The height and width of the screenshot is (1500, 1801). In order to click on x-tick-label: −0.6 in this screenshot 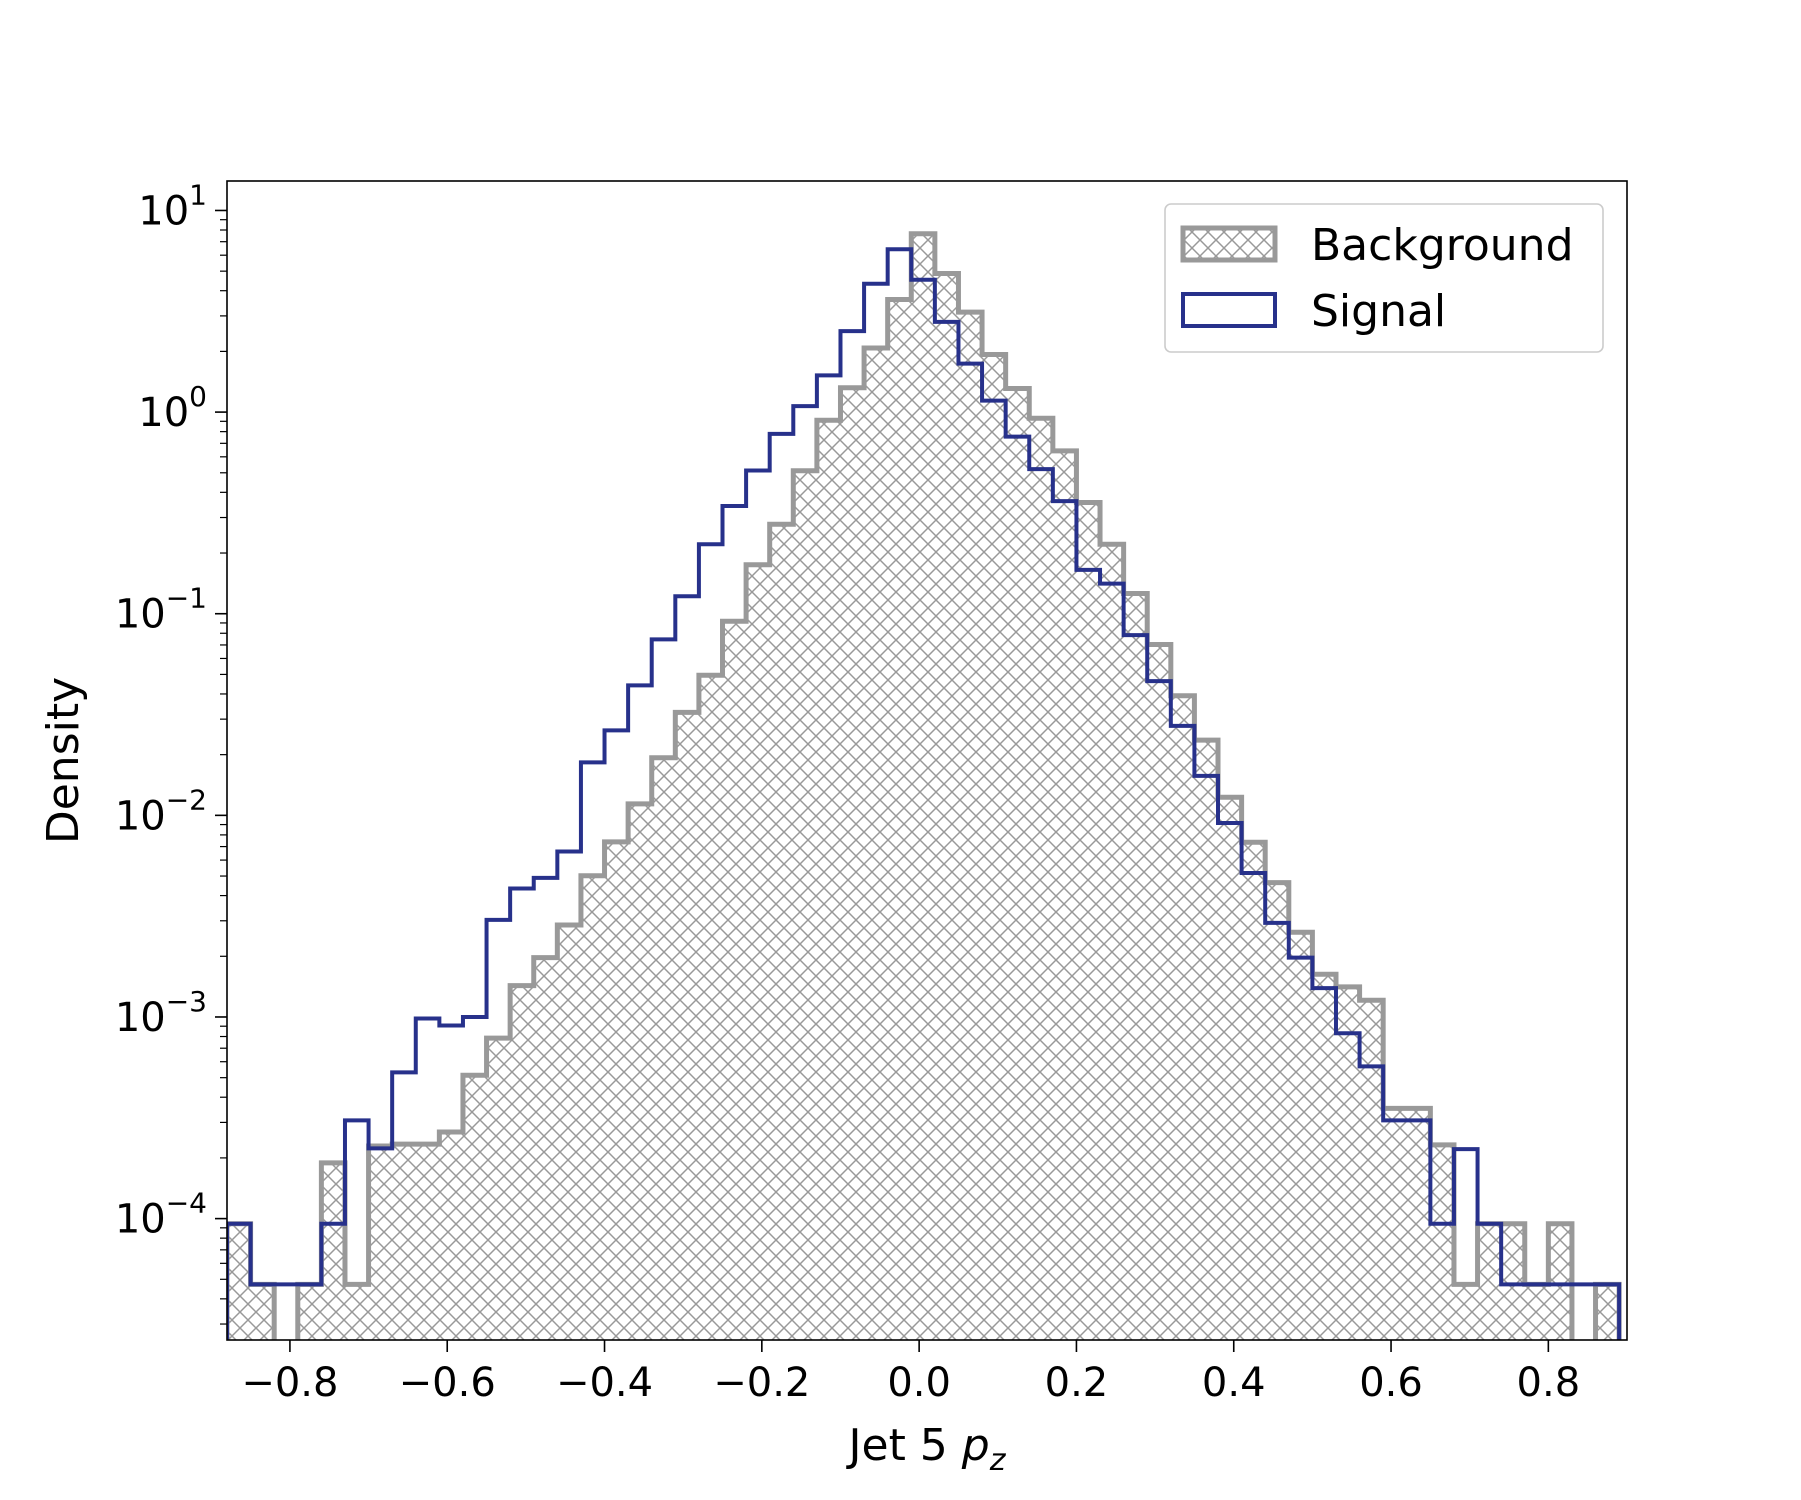, I will do `click(447, 1383)`.